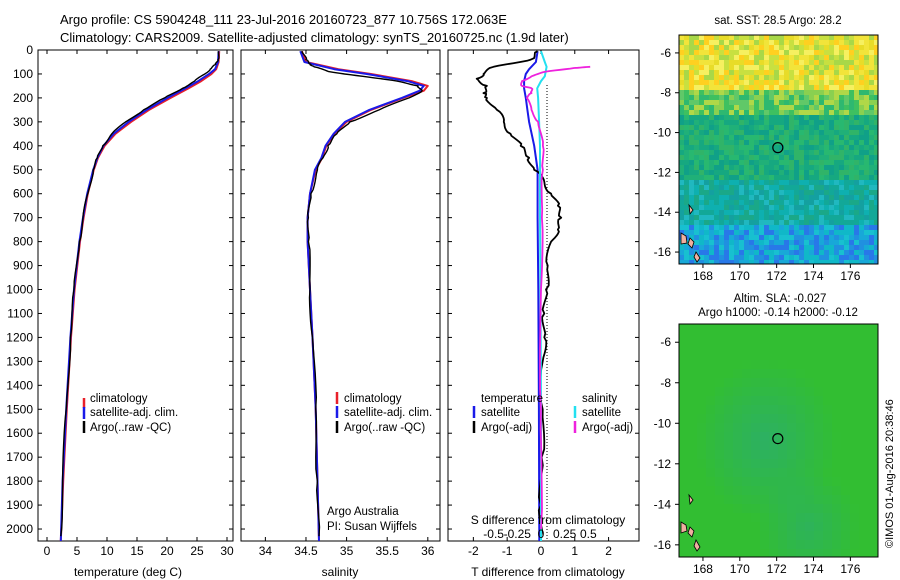 The image size is (900, 580). Describe the element at coordinates (777, 569) in the screenshot. I see `map-x-tick-label: 172` at that location.